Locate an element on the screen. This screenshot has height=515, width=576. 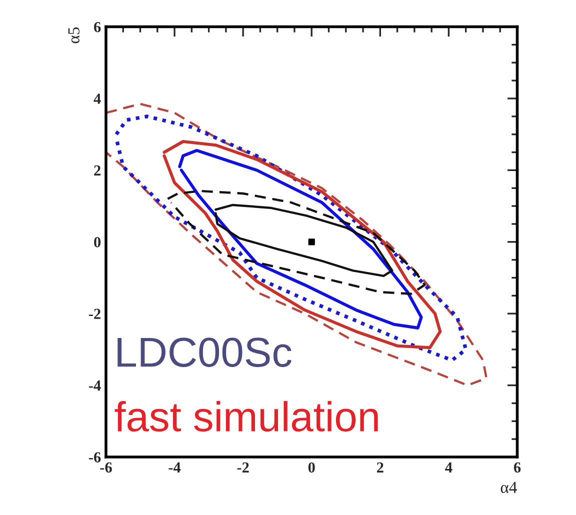
annotation: LDC00Sc is located at coordinates (205, 353).